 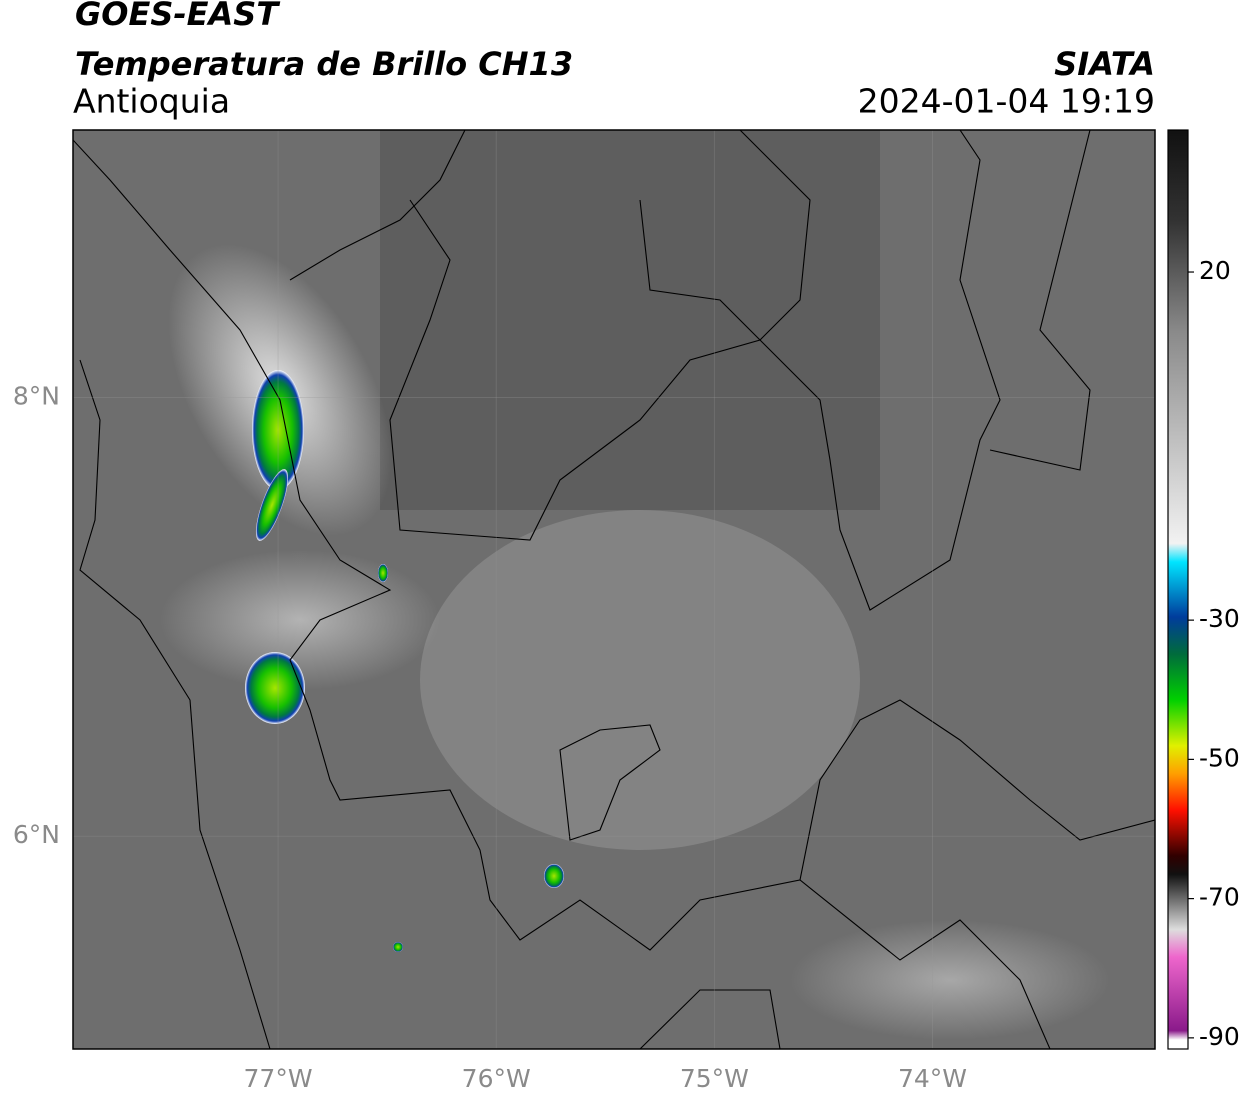 I want to click on x-tick-label: 75°W, so click(x=714, y=1078).